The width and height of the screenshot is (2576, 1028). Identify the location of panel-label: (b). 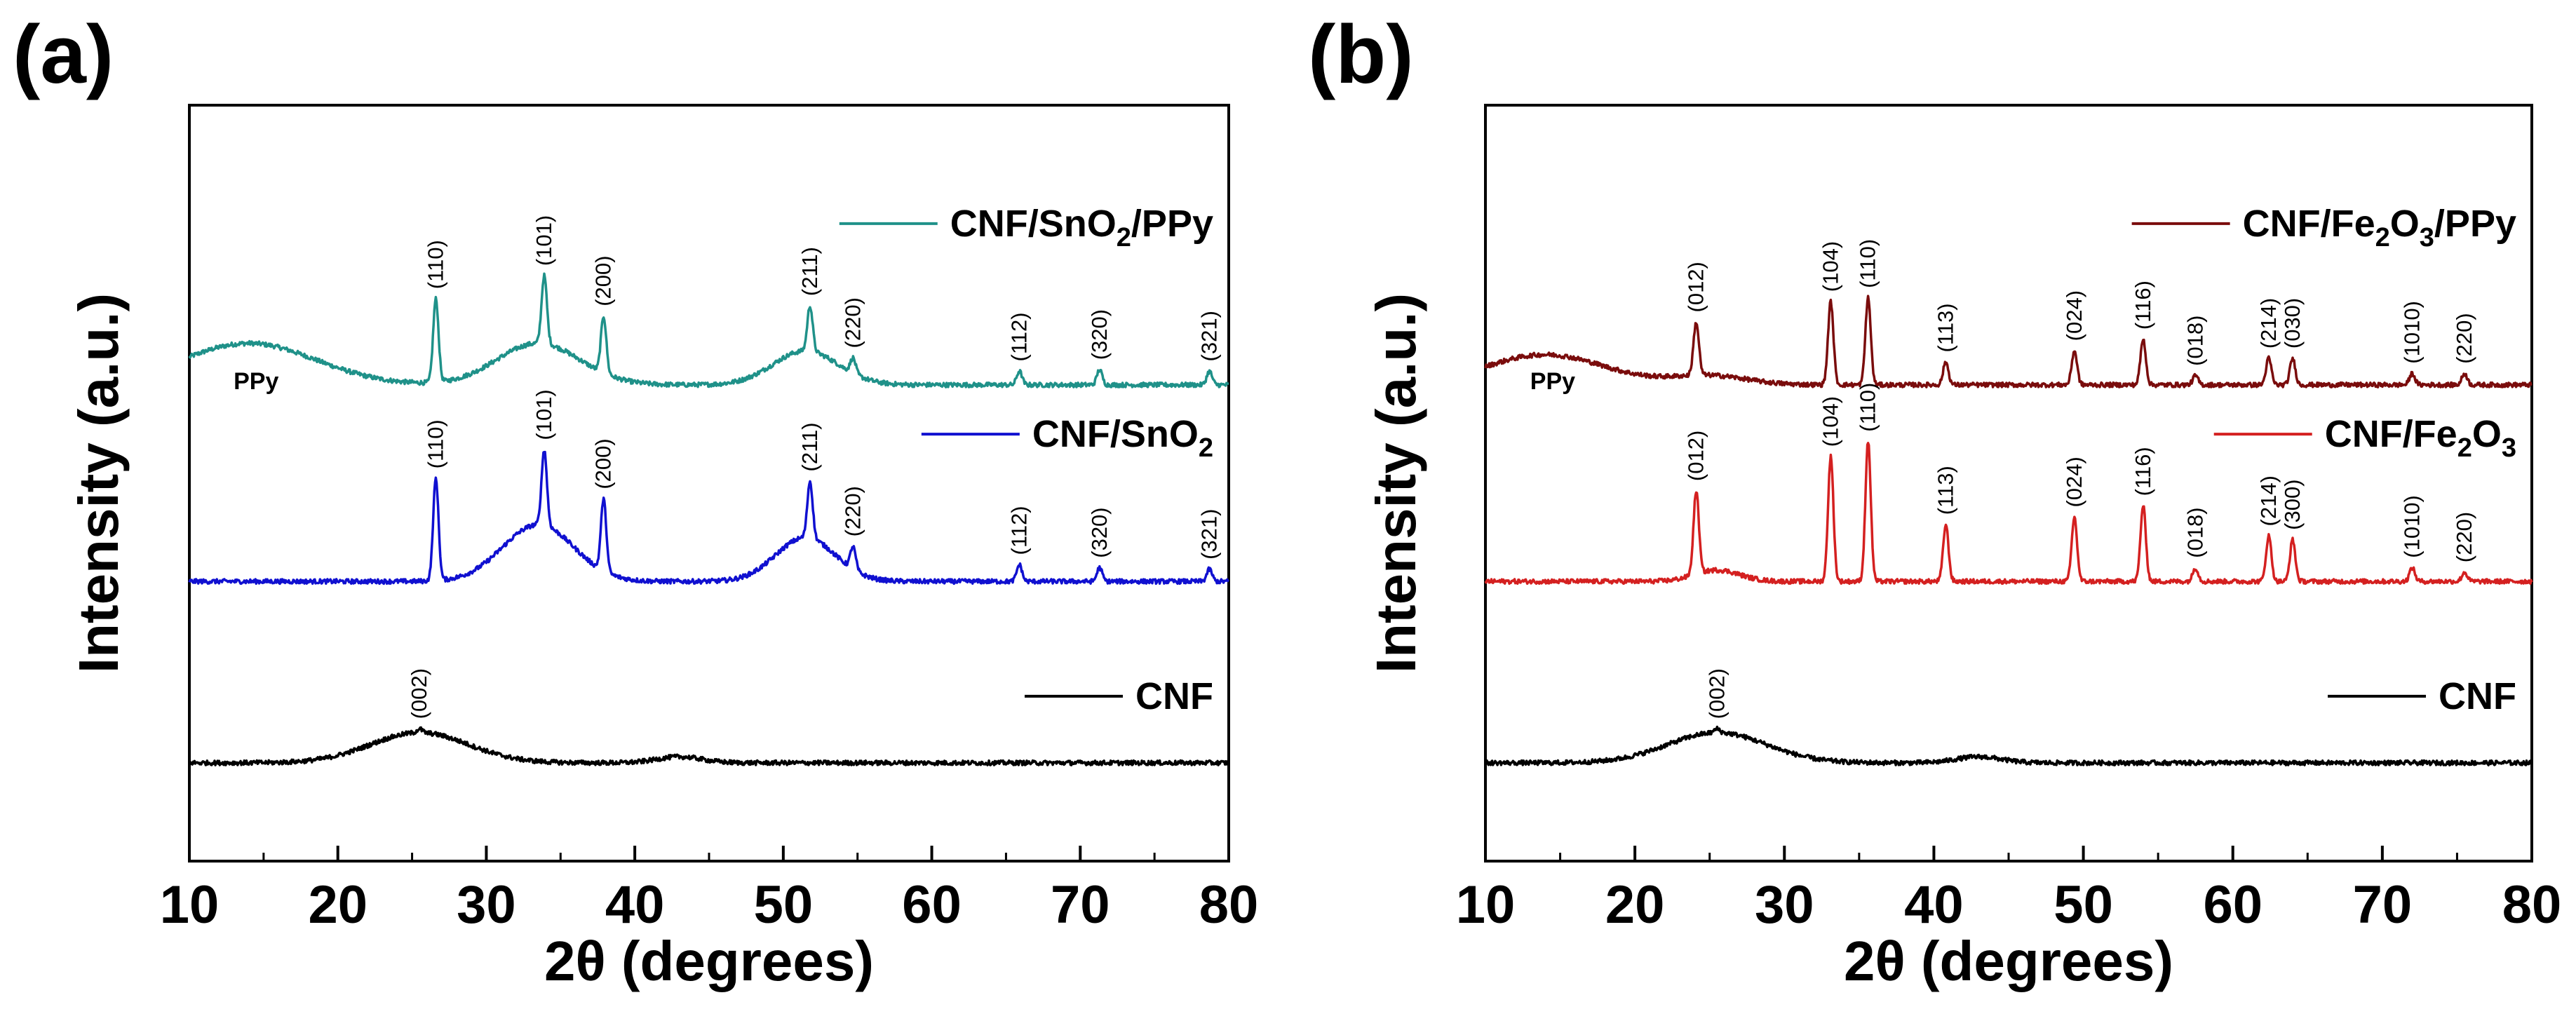
(1361, 54).